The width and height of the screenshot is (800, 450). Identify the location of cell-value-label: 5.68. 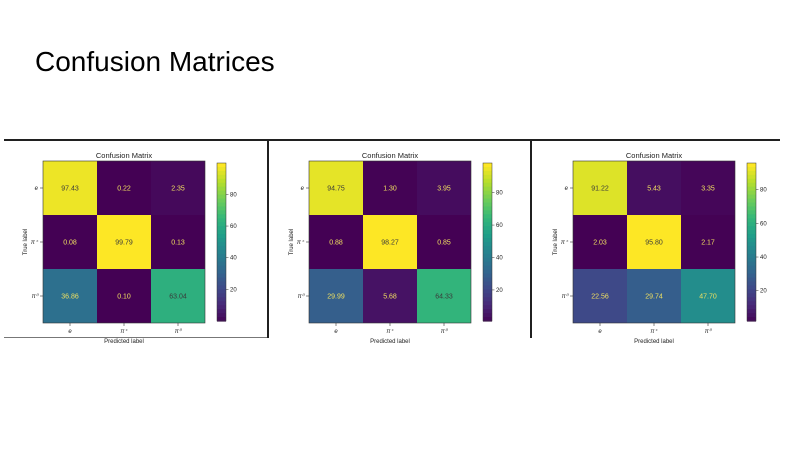
(390, 297).